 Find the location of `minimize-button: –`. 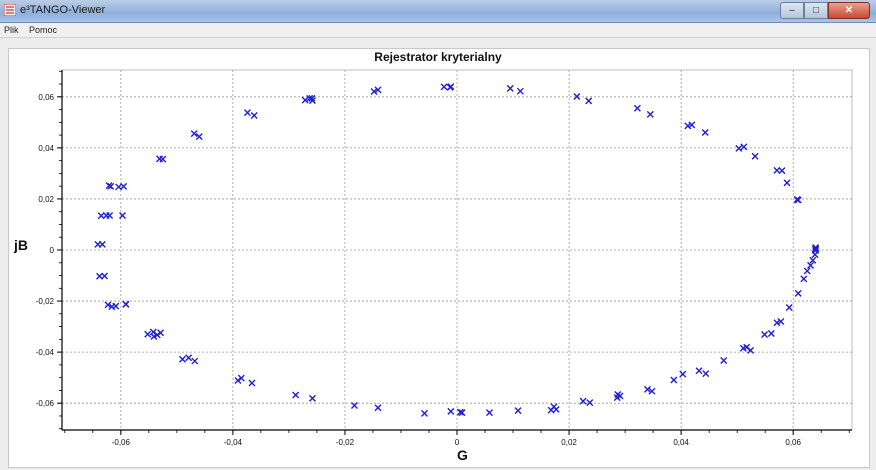

minimize-button: – is located at coordinates (792, 10).